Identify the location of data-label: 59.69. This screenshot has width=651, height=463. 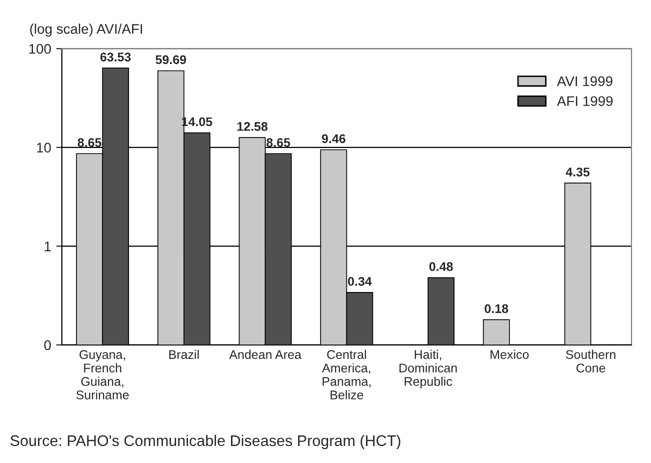
(171, 59).